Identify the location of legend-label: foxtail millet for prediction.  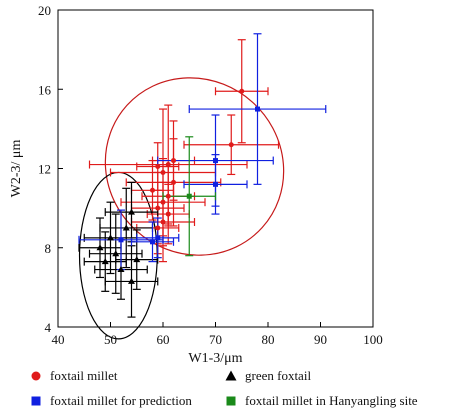
(121, 400).